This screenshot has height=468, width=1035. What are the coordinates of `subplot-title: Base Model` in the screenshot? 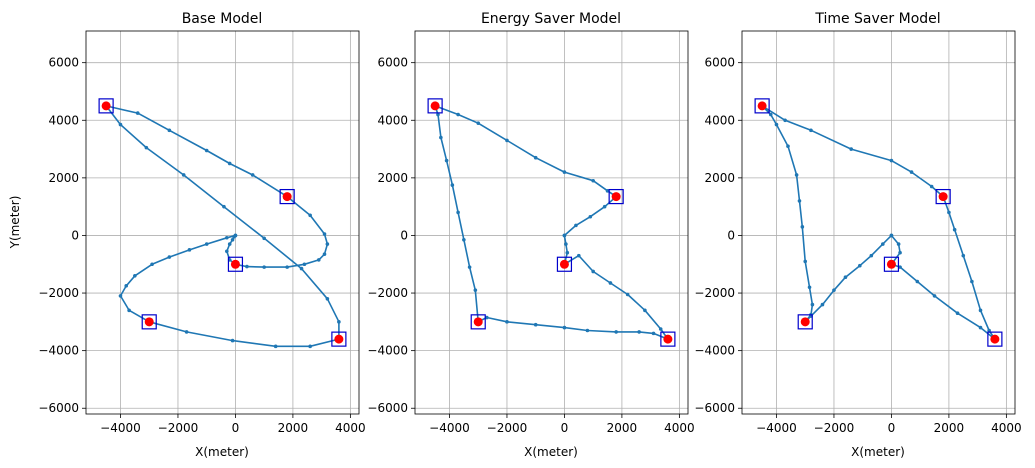 It's located at (222, 19).